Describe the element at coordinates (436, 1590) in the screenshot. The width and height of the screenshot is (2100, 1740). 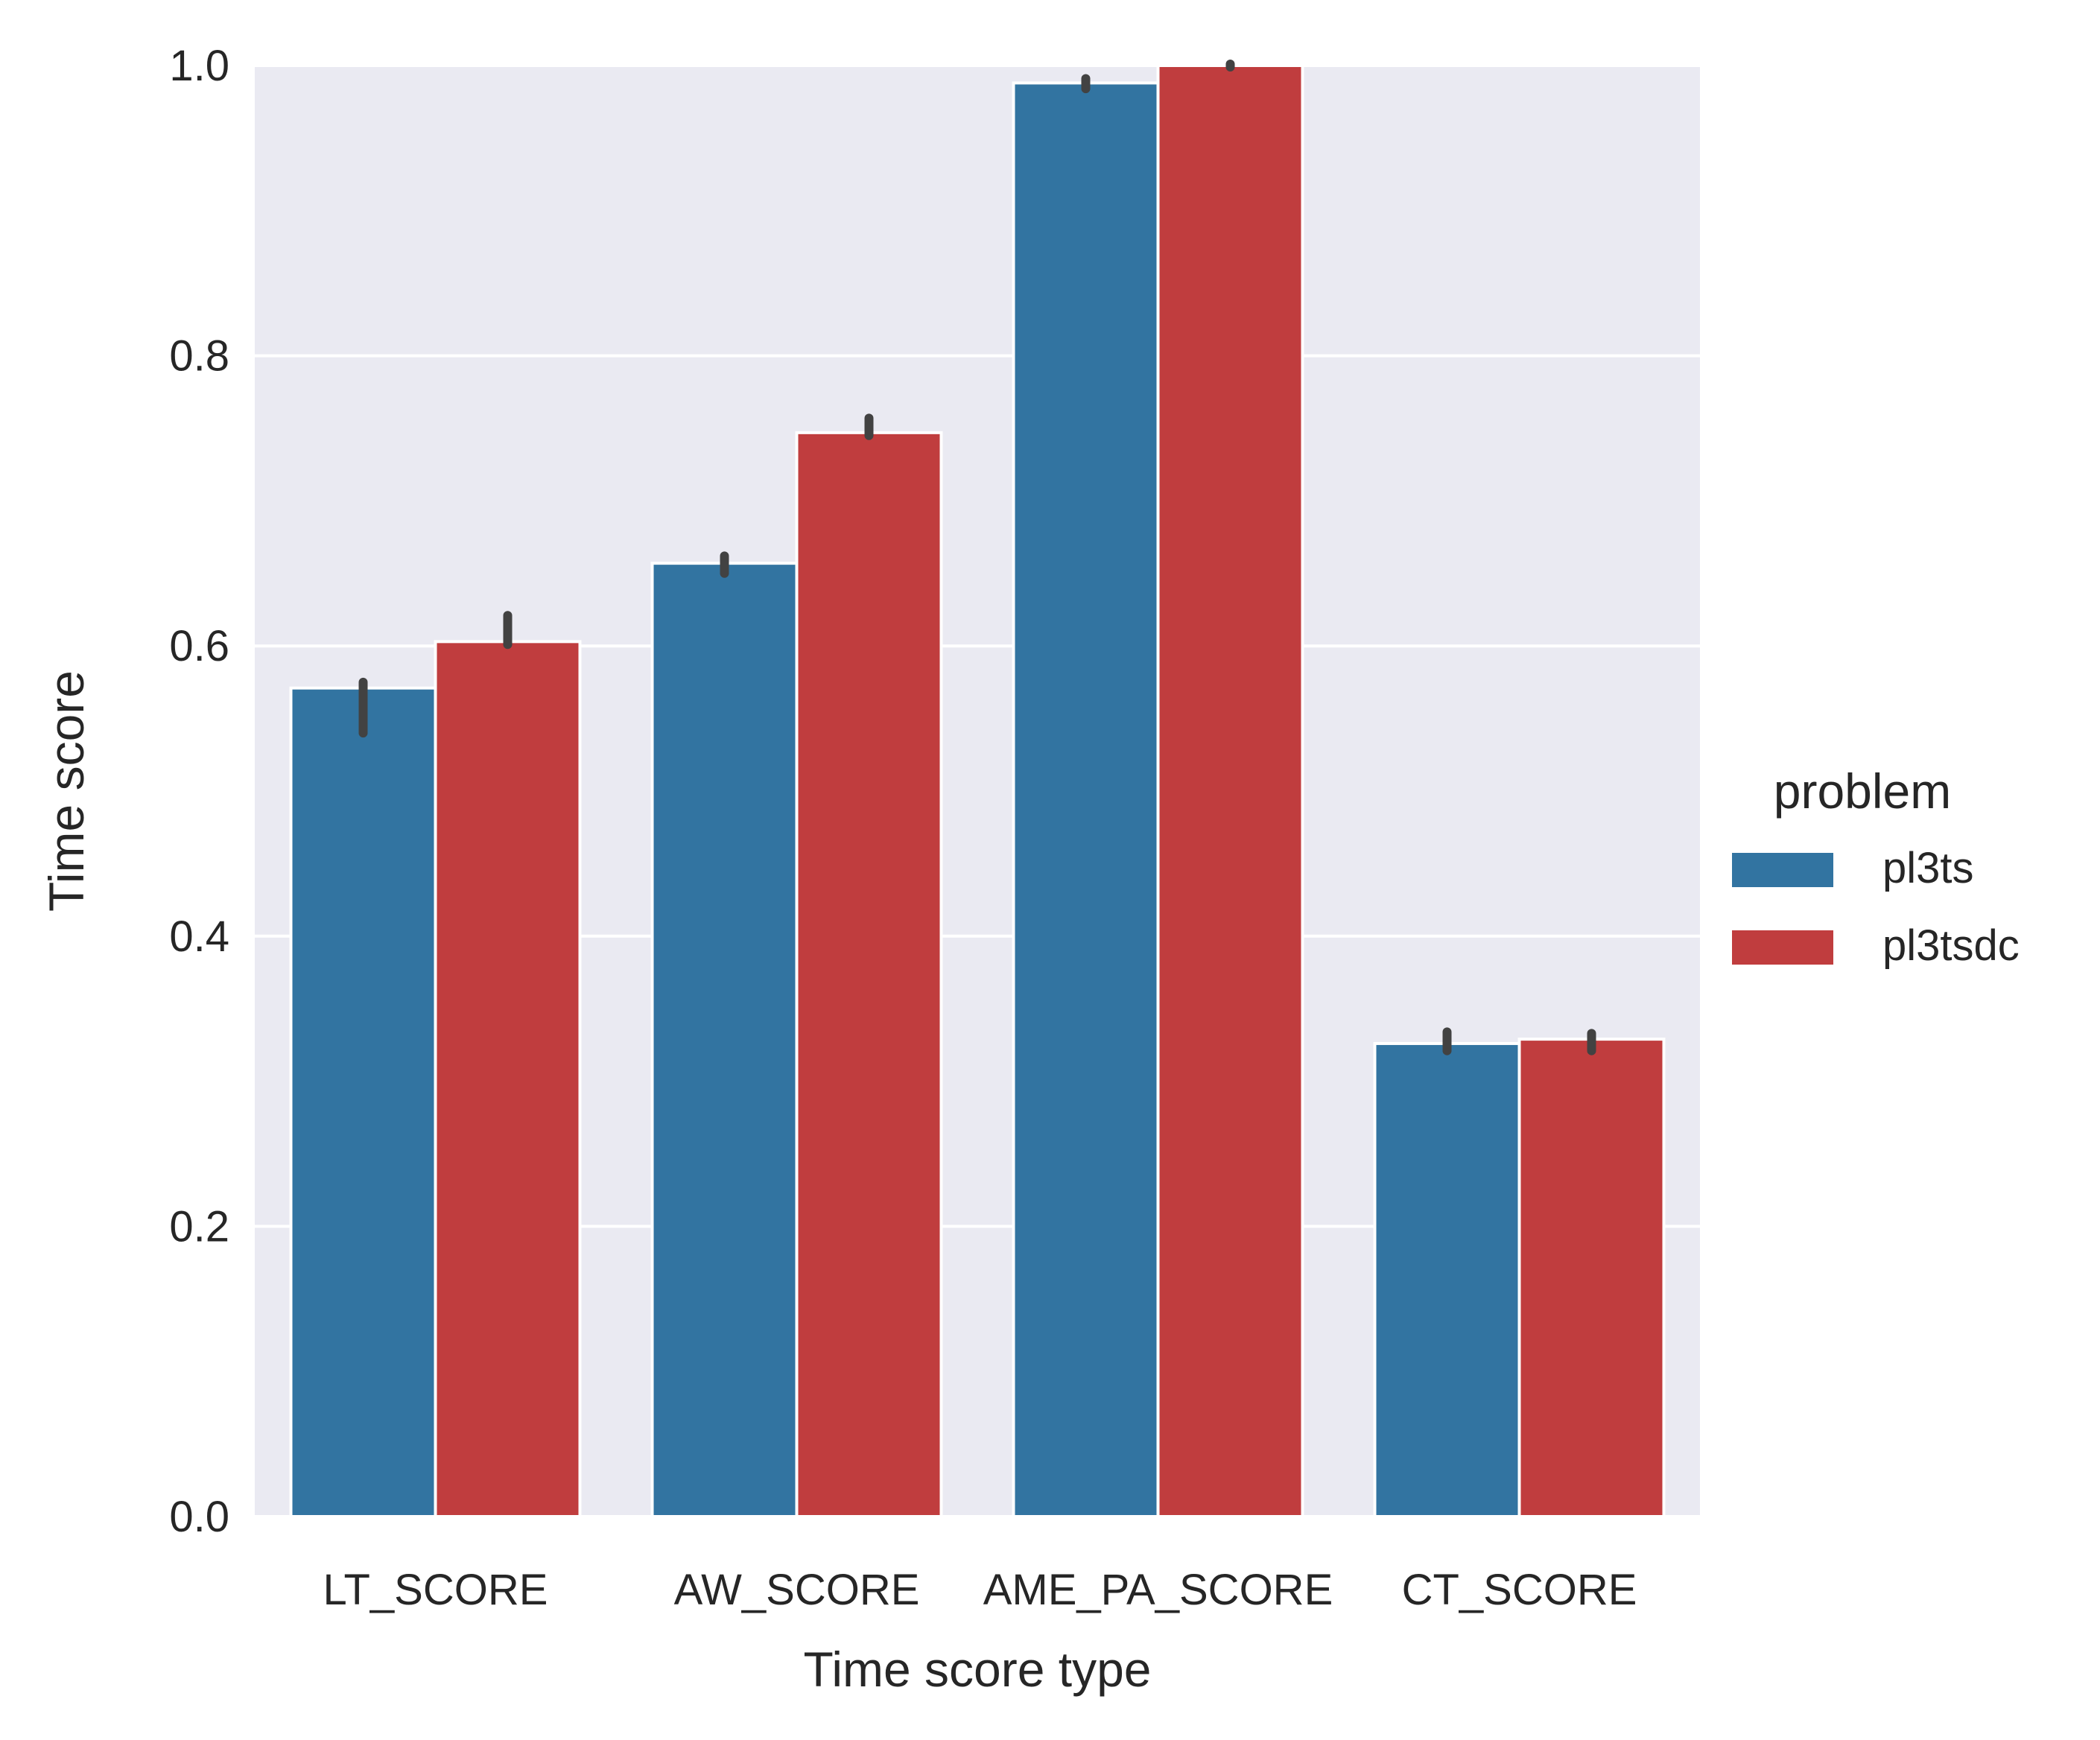
I see `x-tick-label: LT_SCORE` at that location.